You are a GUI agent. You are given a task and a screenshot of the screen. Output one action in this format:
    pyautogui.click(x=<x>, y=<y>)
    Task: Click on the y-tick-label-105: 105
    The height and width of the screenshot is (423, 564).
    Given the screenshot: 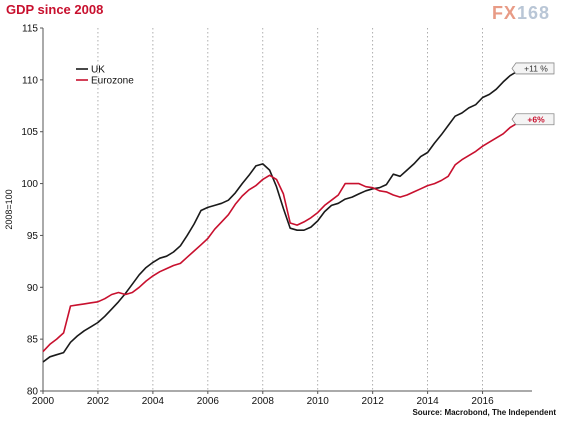 What is the action you would take?
    pyautogui.click(x=29, y=132)
    